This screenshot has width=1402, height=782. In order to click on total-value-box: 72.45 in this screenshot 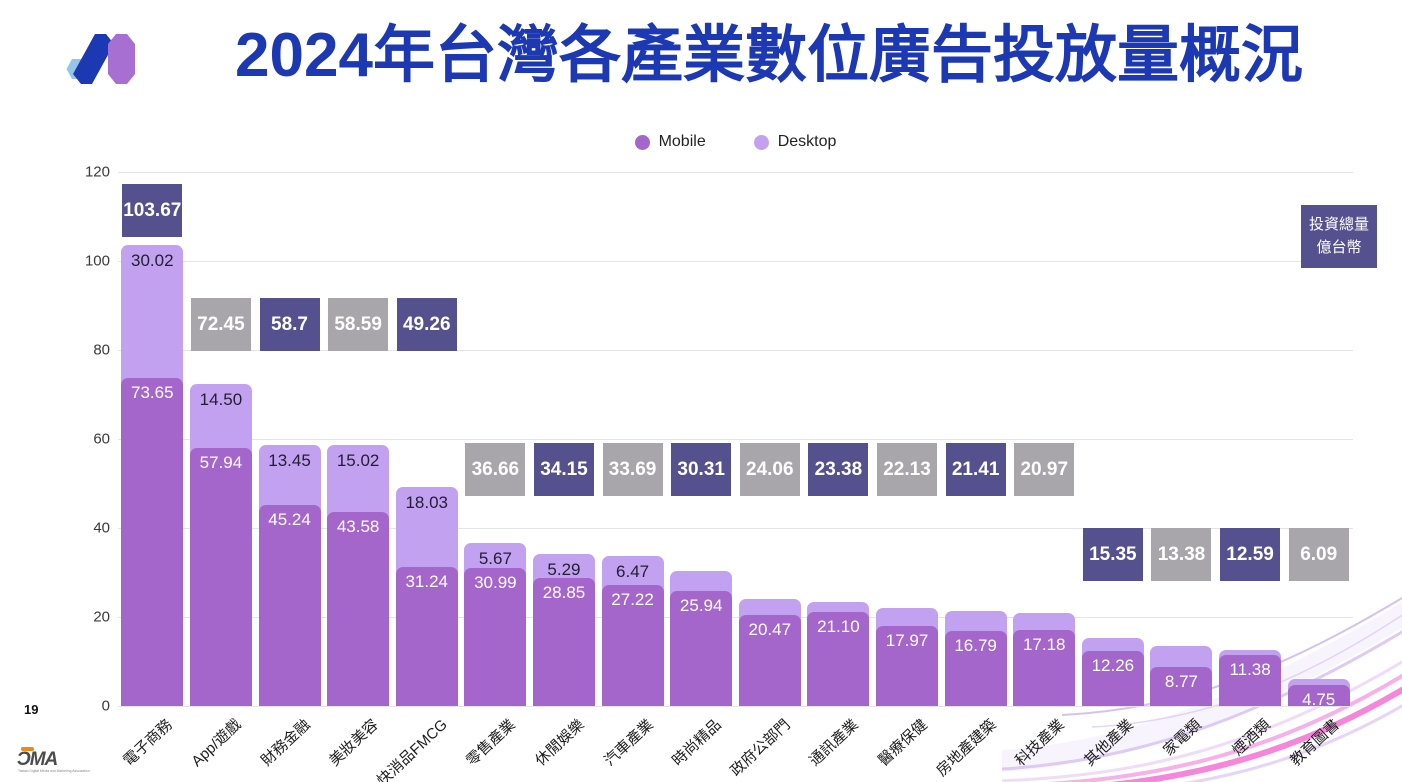, I will do `click(220, 324)`.